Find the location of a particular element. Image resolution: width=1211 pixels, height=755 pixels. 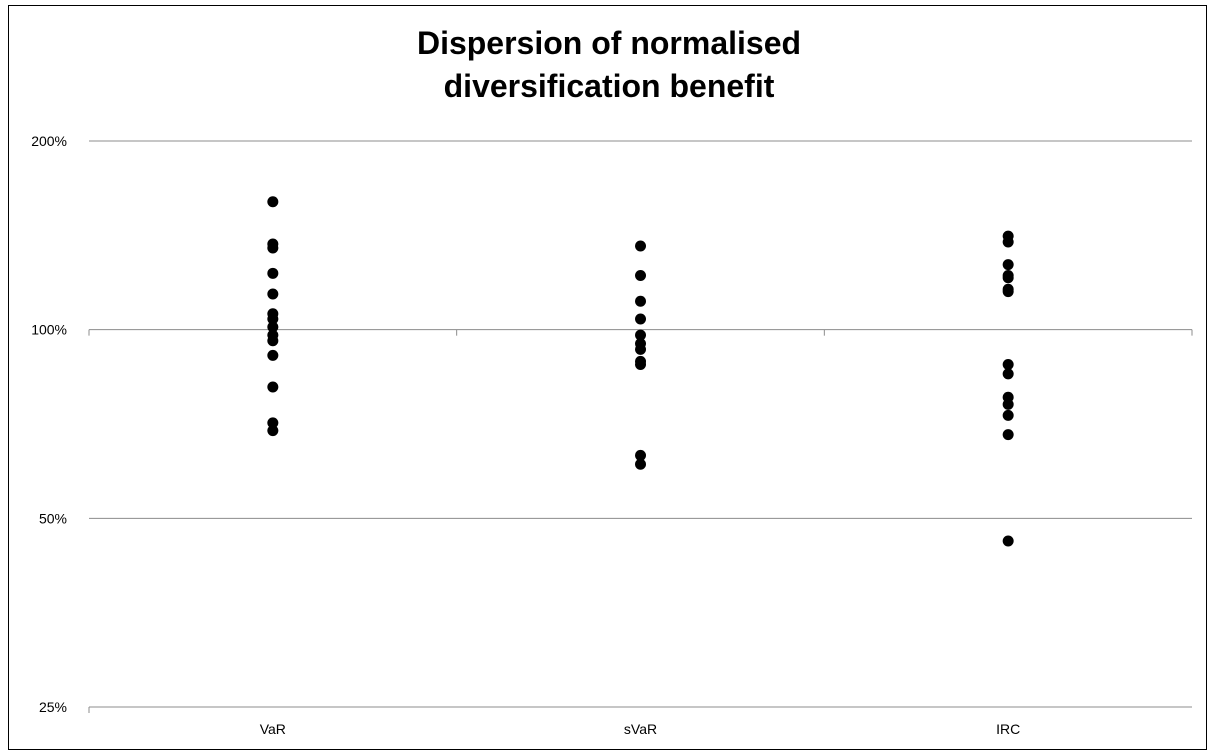

y-tick-label: 200% is located at coordinates (49, 141).